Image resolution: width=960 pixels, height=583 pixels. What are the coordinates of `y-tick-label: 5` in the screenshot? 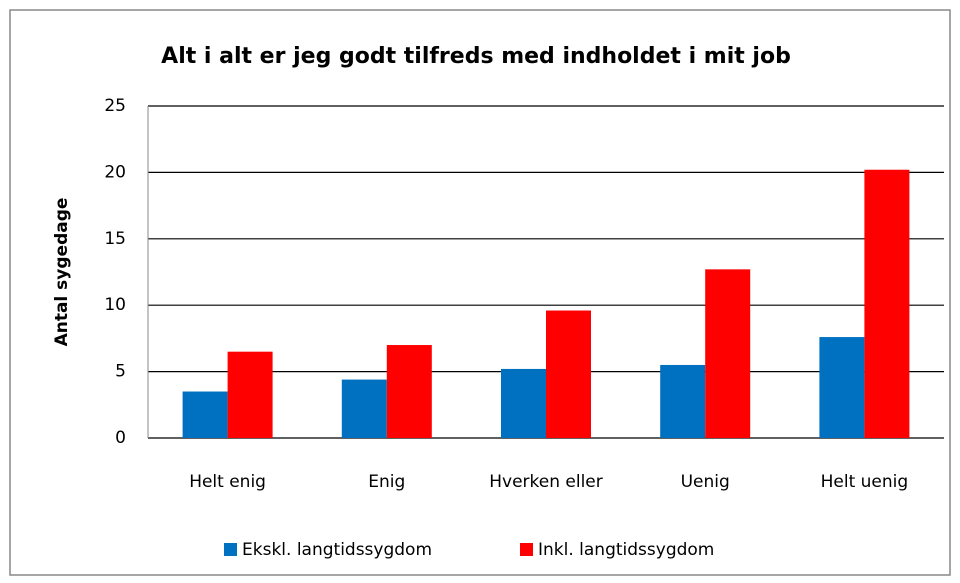 It's located at (120, 372).